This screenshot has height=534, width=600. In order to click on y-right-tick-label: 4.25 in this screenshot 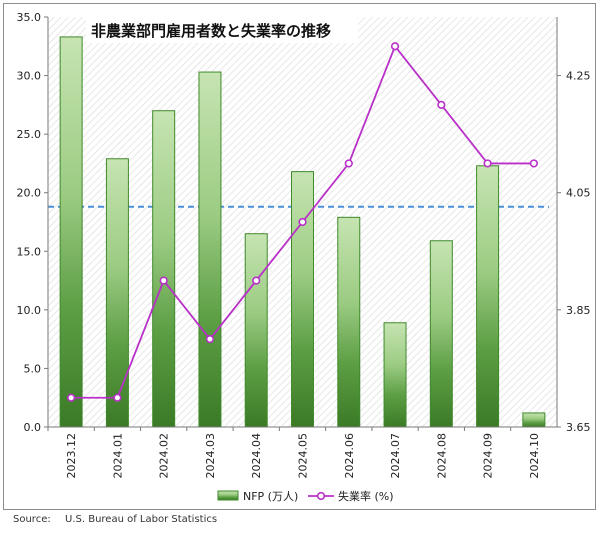, I will do `click(578, 76)`.